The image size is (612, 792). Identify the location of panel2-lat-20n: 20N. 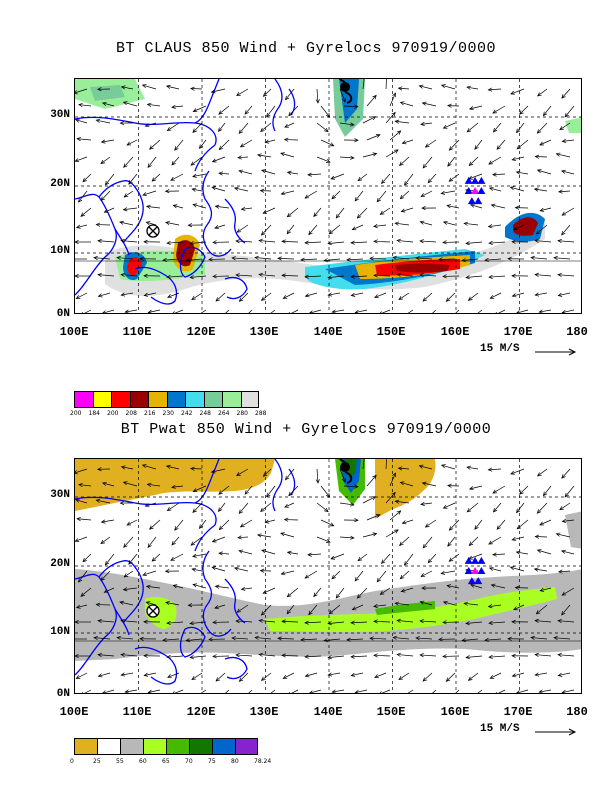
(60, 564).